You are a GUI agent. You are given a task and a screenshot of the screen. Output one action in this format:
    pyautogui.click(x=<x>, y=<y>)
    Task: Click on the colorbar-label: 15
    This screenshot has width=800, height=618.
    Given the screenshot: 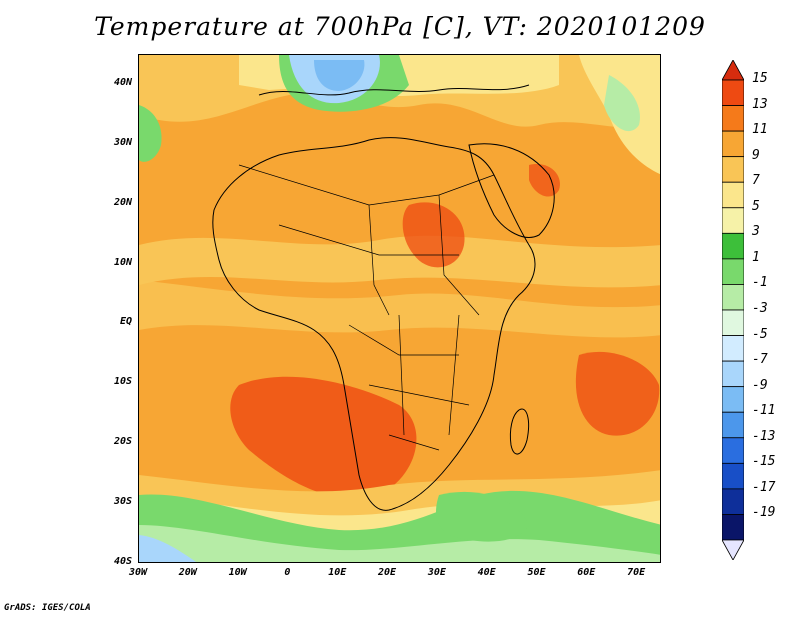 What is the action you would take?
    pyautogui.click(x=760, y=78)
    